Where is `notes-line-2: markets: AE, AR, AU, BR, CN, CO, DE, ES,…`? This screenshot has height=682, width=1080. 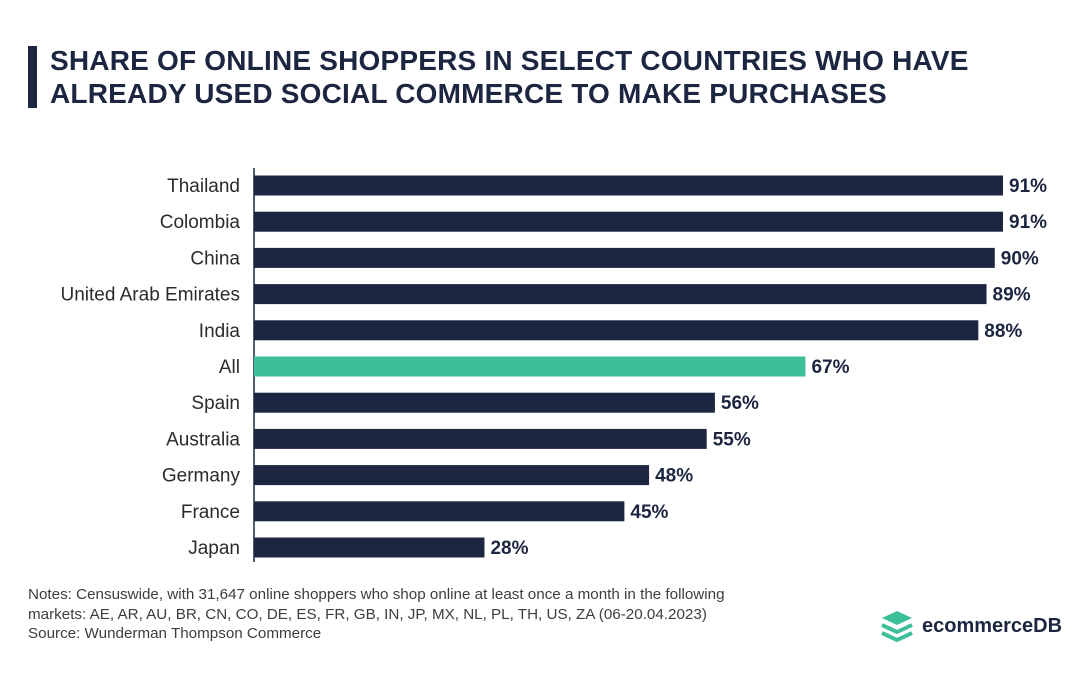 notes-line-2: markets: AE, AR, AU, BR, CN, CO, DE, ES,… is located at coordinates (367, 614).